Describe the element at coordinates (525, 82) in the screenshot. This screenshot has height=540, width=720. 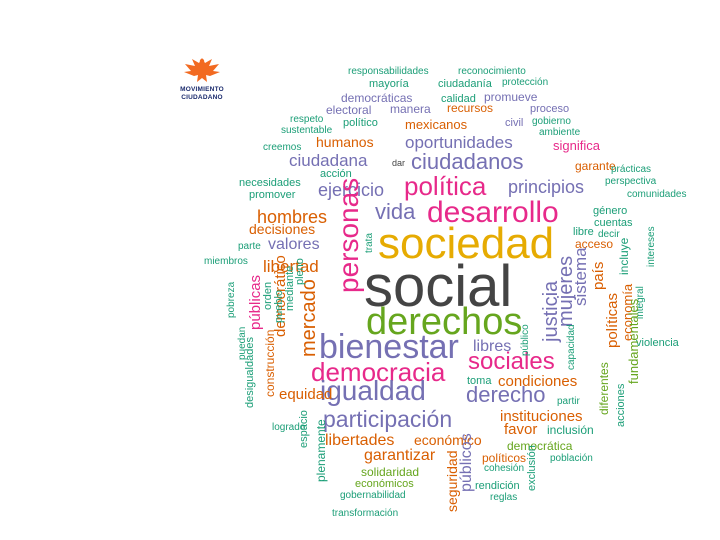
I see `word-cloud-word: protección` at that location.